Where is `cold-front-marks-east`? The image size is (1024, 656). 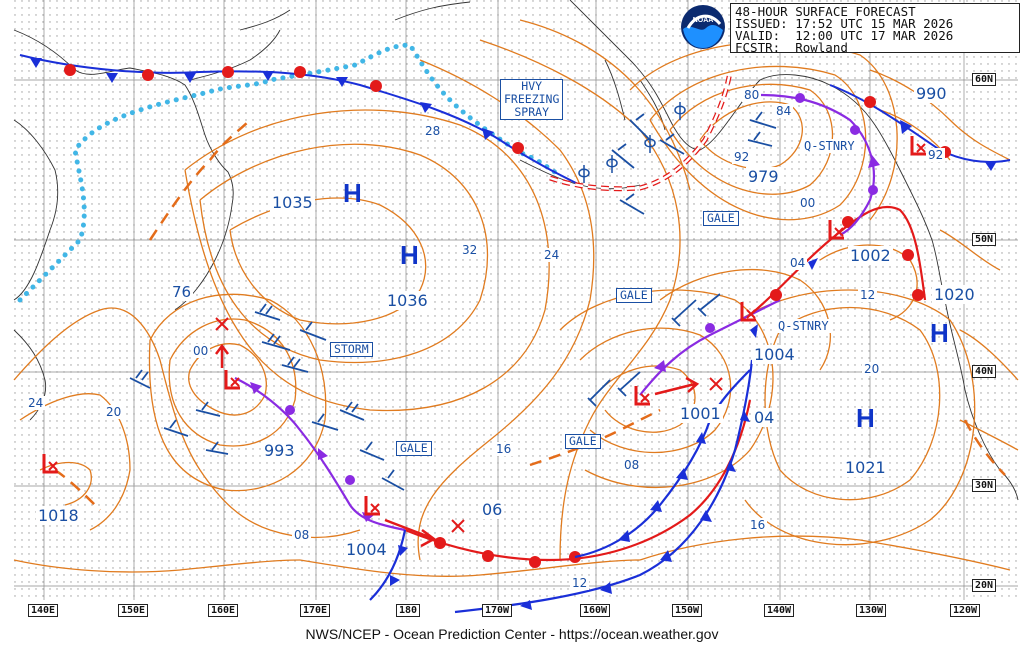 cold-front-marks-east is located at coordinates (635, 510).